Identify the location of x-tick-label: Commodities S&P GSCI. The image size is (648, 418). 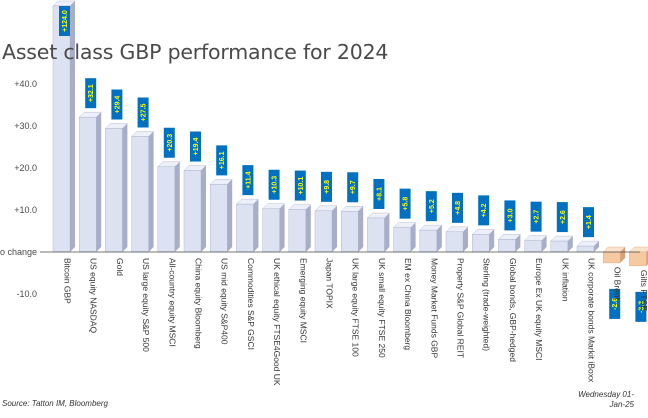
(251, 304).